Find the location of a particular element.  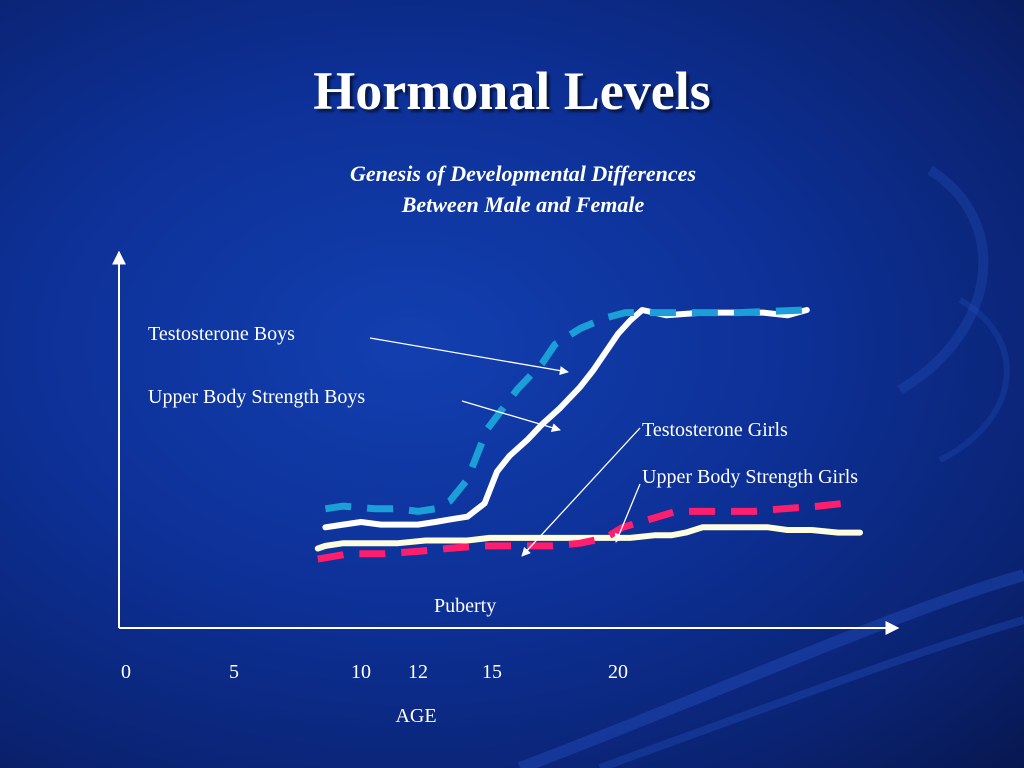

x-tick-label-12: 12 is located at coordinates (418, 672).